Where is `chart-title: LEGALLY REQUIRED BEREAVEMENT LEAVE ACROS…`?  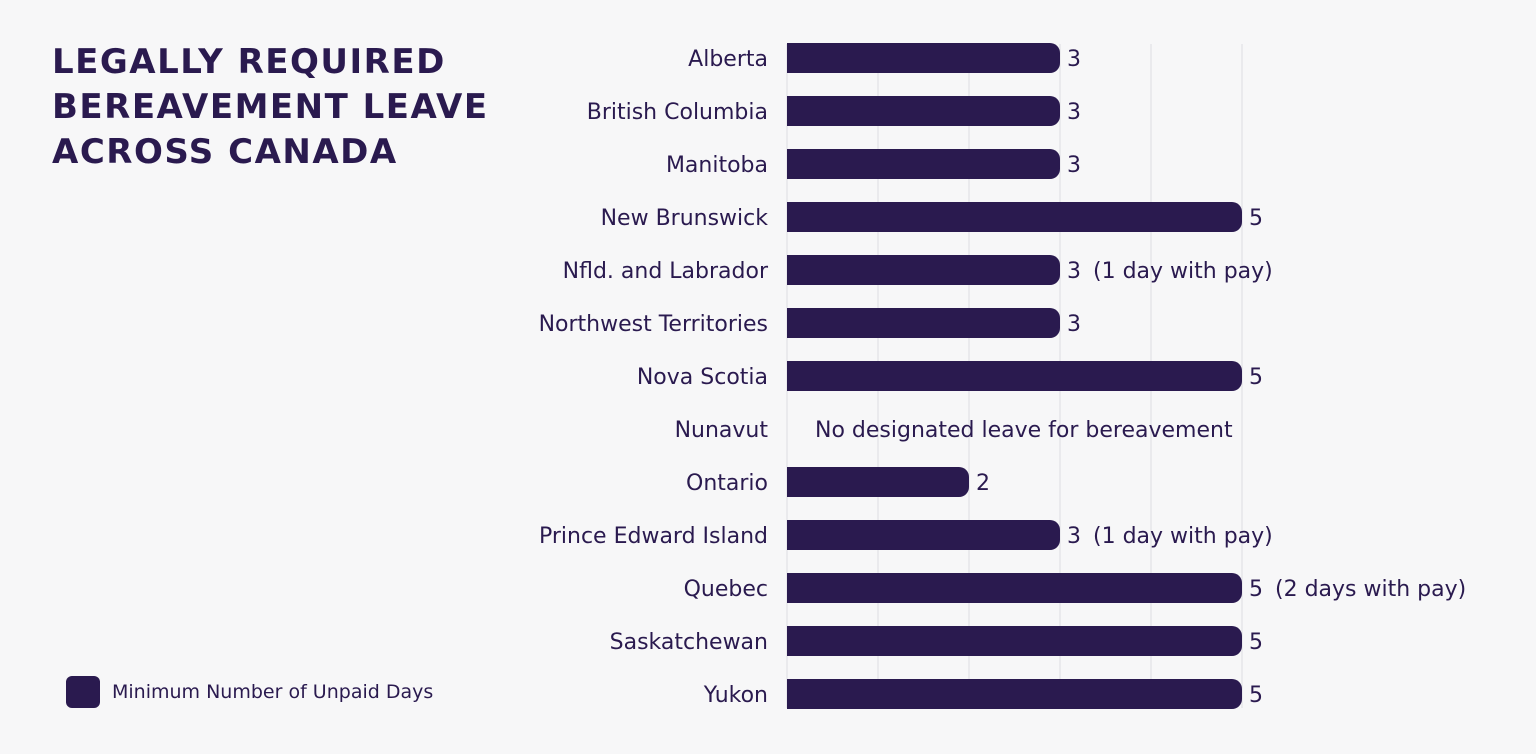
chart-title: LEGALLY REQUIRED BEREAVEMENT LEAVE ACROS… is located at coordinates (270, 107).